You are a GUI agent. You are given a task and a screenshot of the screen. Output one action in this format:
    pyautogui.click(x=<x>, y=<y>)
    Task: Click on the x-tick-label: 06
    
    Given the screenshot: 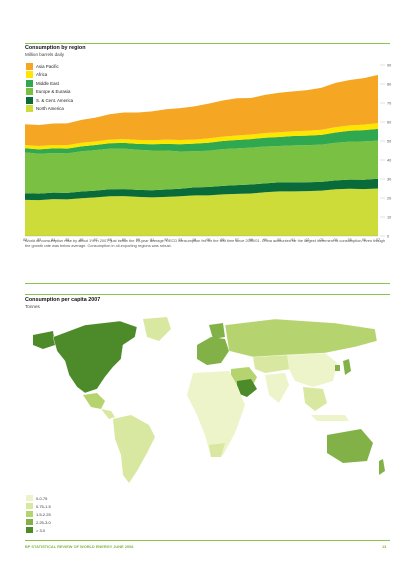 What is the action you would take?
    pyautogui.click(x=364, y=240)
    